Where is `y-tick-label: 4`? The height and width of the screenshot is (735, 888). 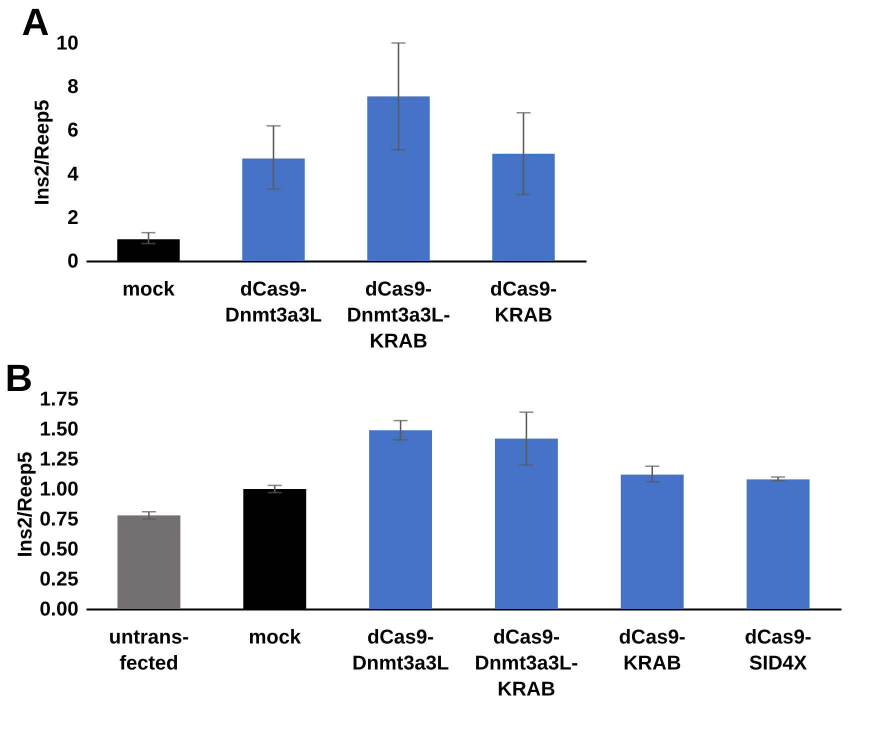 y-tick-label: 4 is located at coordinates (73, 174).